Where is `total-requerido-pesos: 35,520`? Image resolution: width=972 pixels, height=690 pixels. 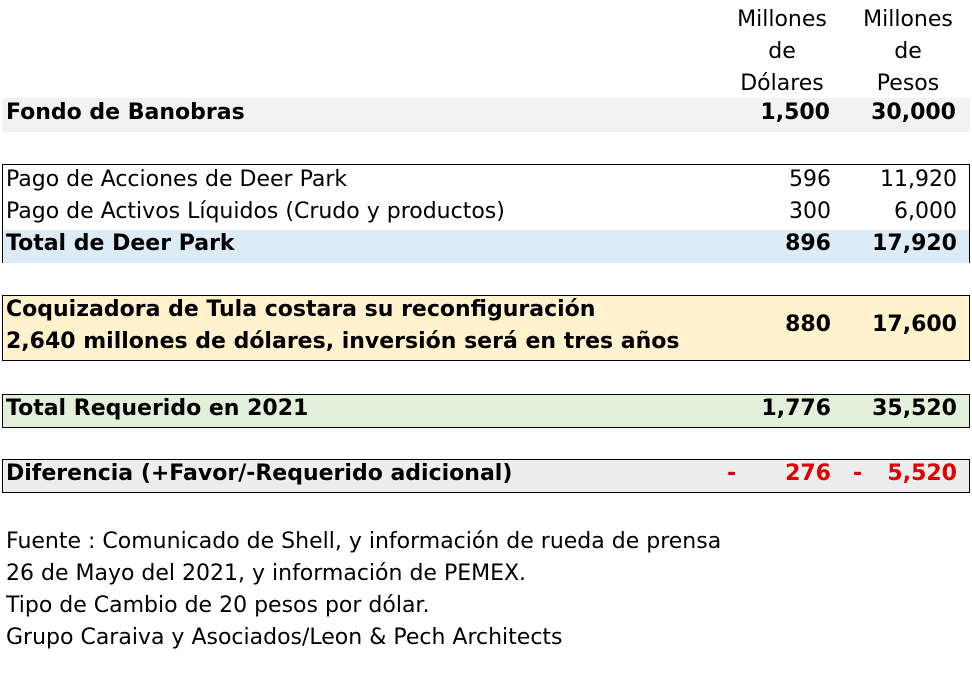
total-requerido-pesos: 35,520 is located at coordinates (914, 408).